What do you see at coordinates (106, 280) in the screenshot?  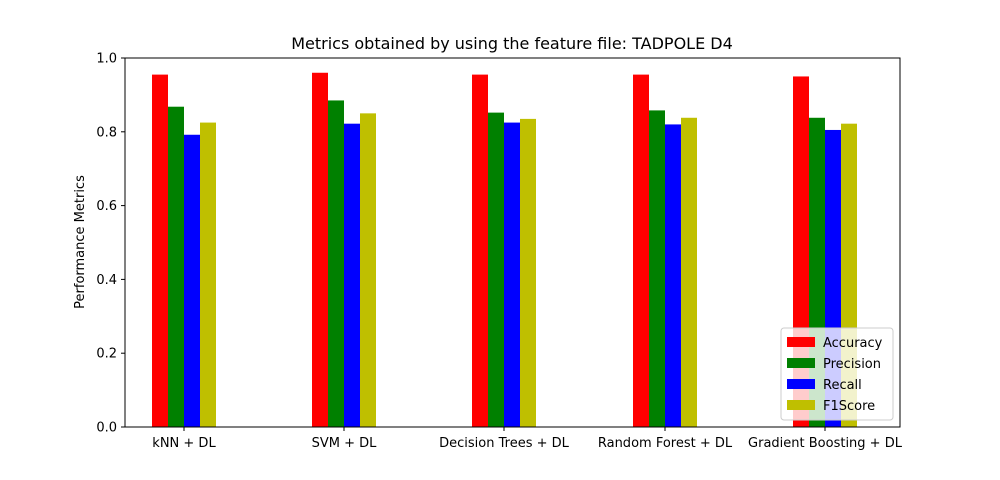 I see `y-tick-label: 0.4` at bounding box center [106, 280].